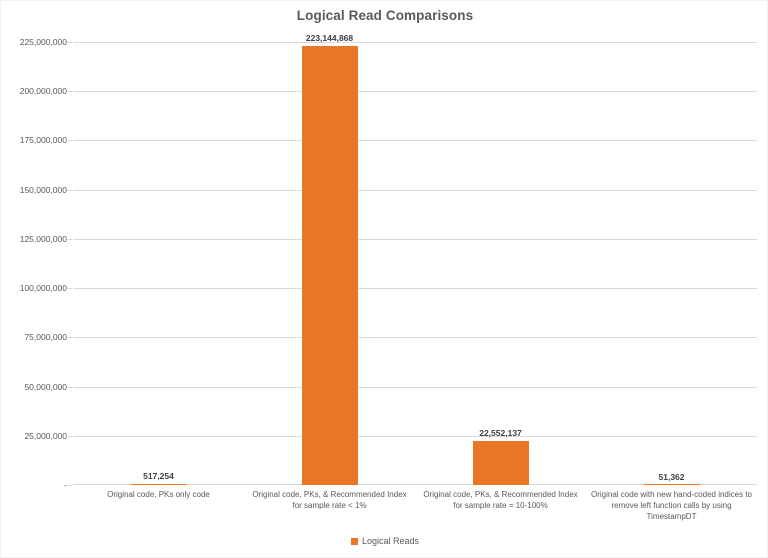 Image resolution: width=768 pixels, height=558 pixels. I want to click on y-tick-label: 75,000,000, so click(45, 337).